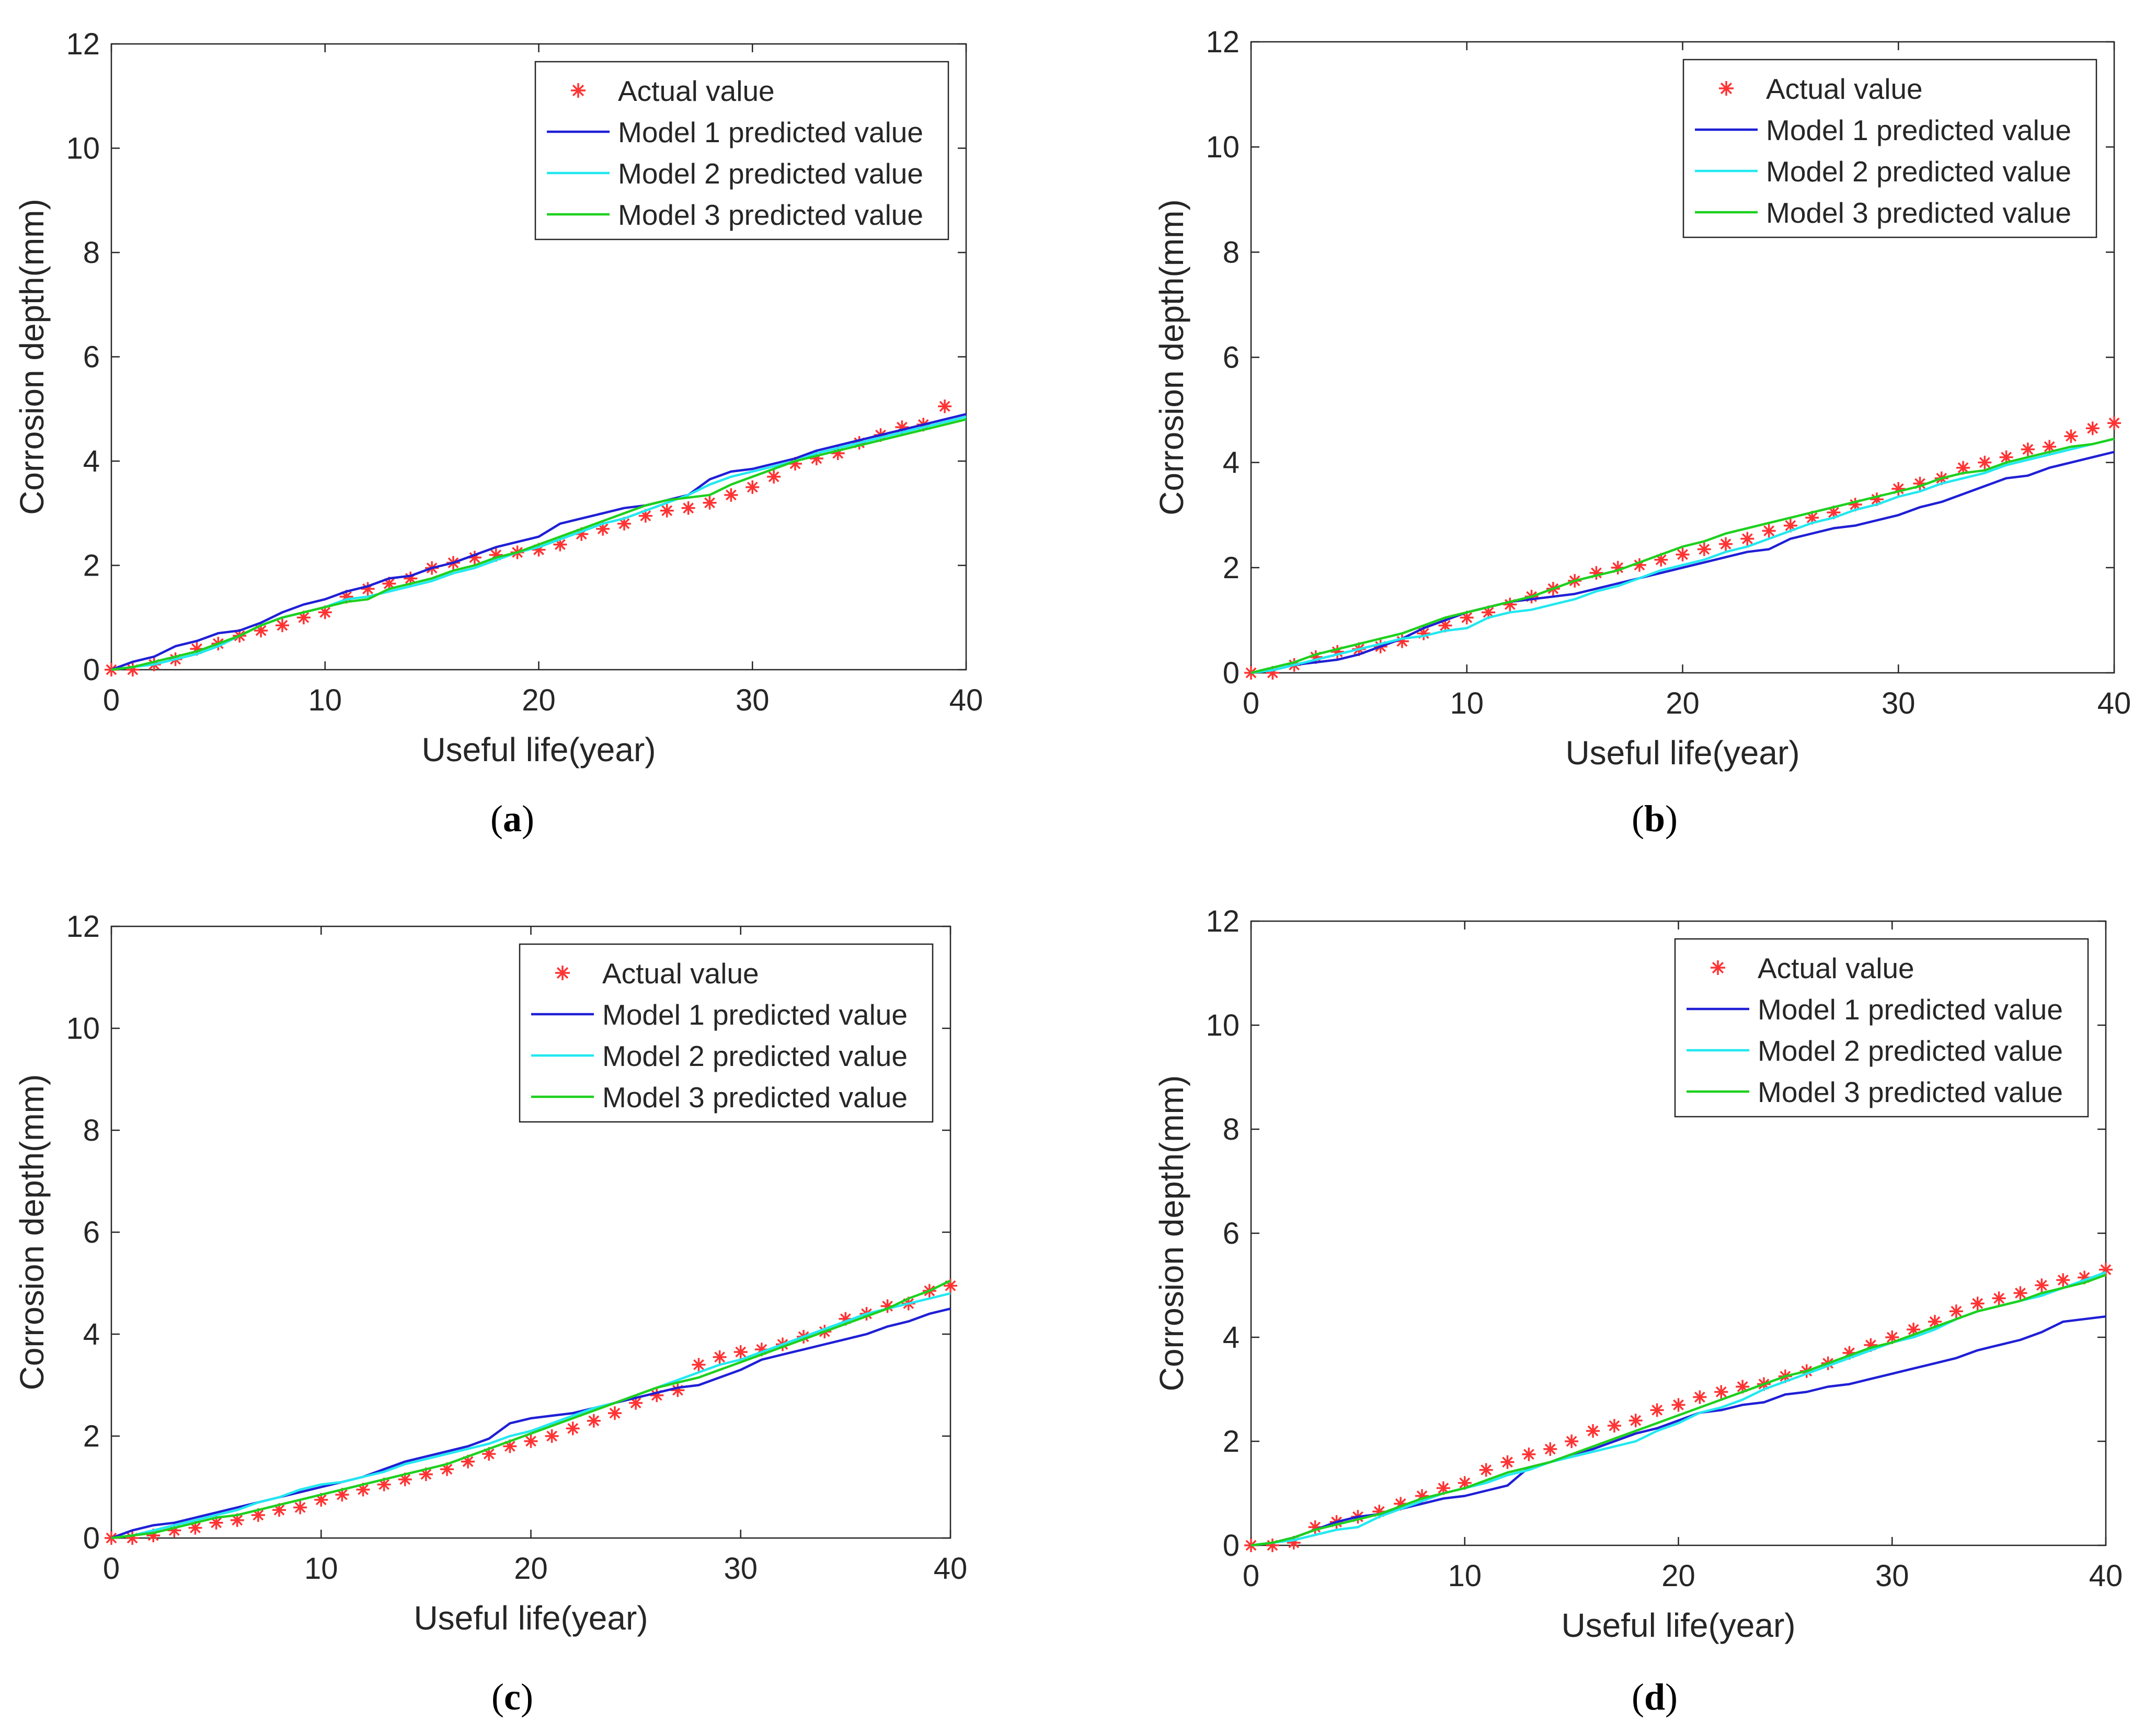  Describe the element at coordinates (1655, 1697) in the screenshot. I see `panel-label-d: (d)` at that location.